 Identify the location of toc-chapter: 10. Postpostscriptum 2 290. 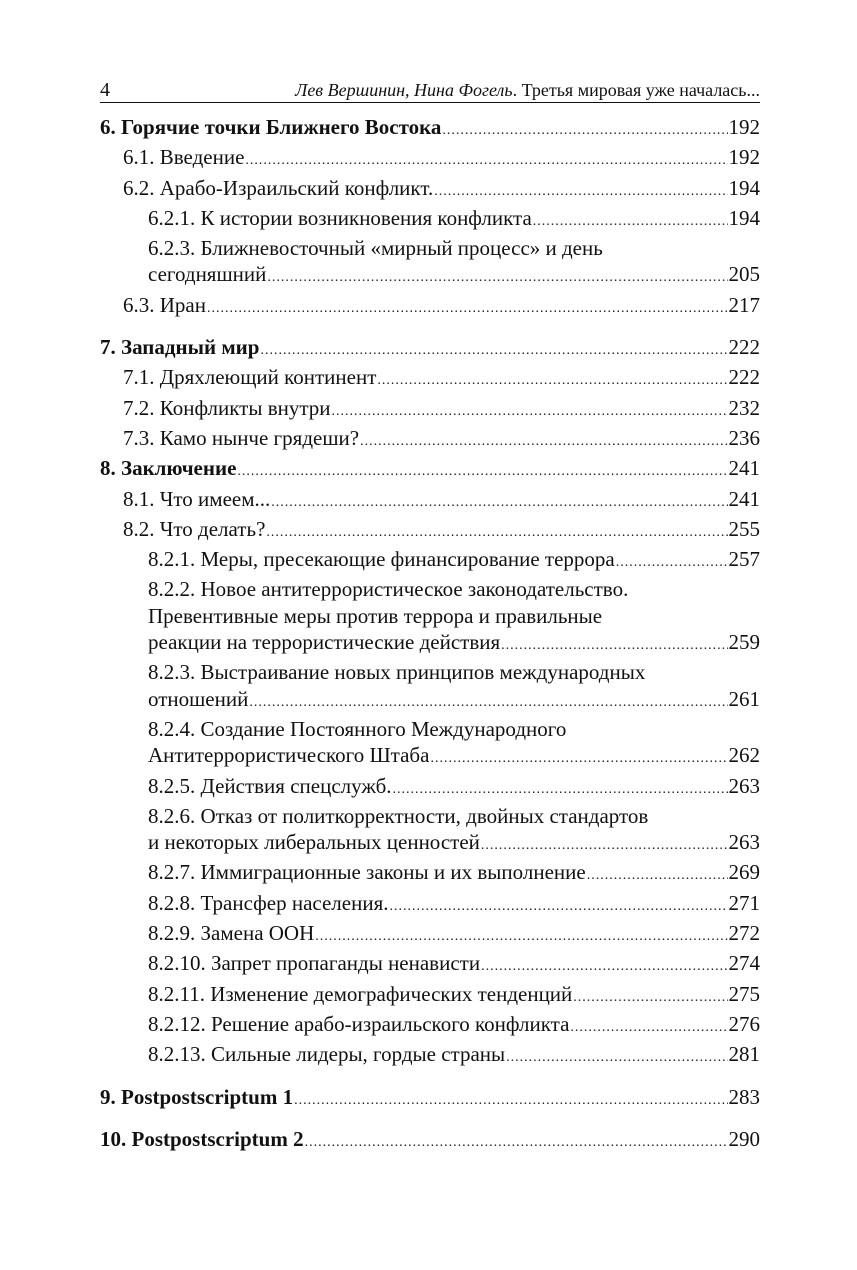
(430, 1141).